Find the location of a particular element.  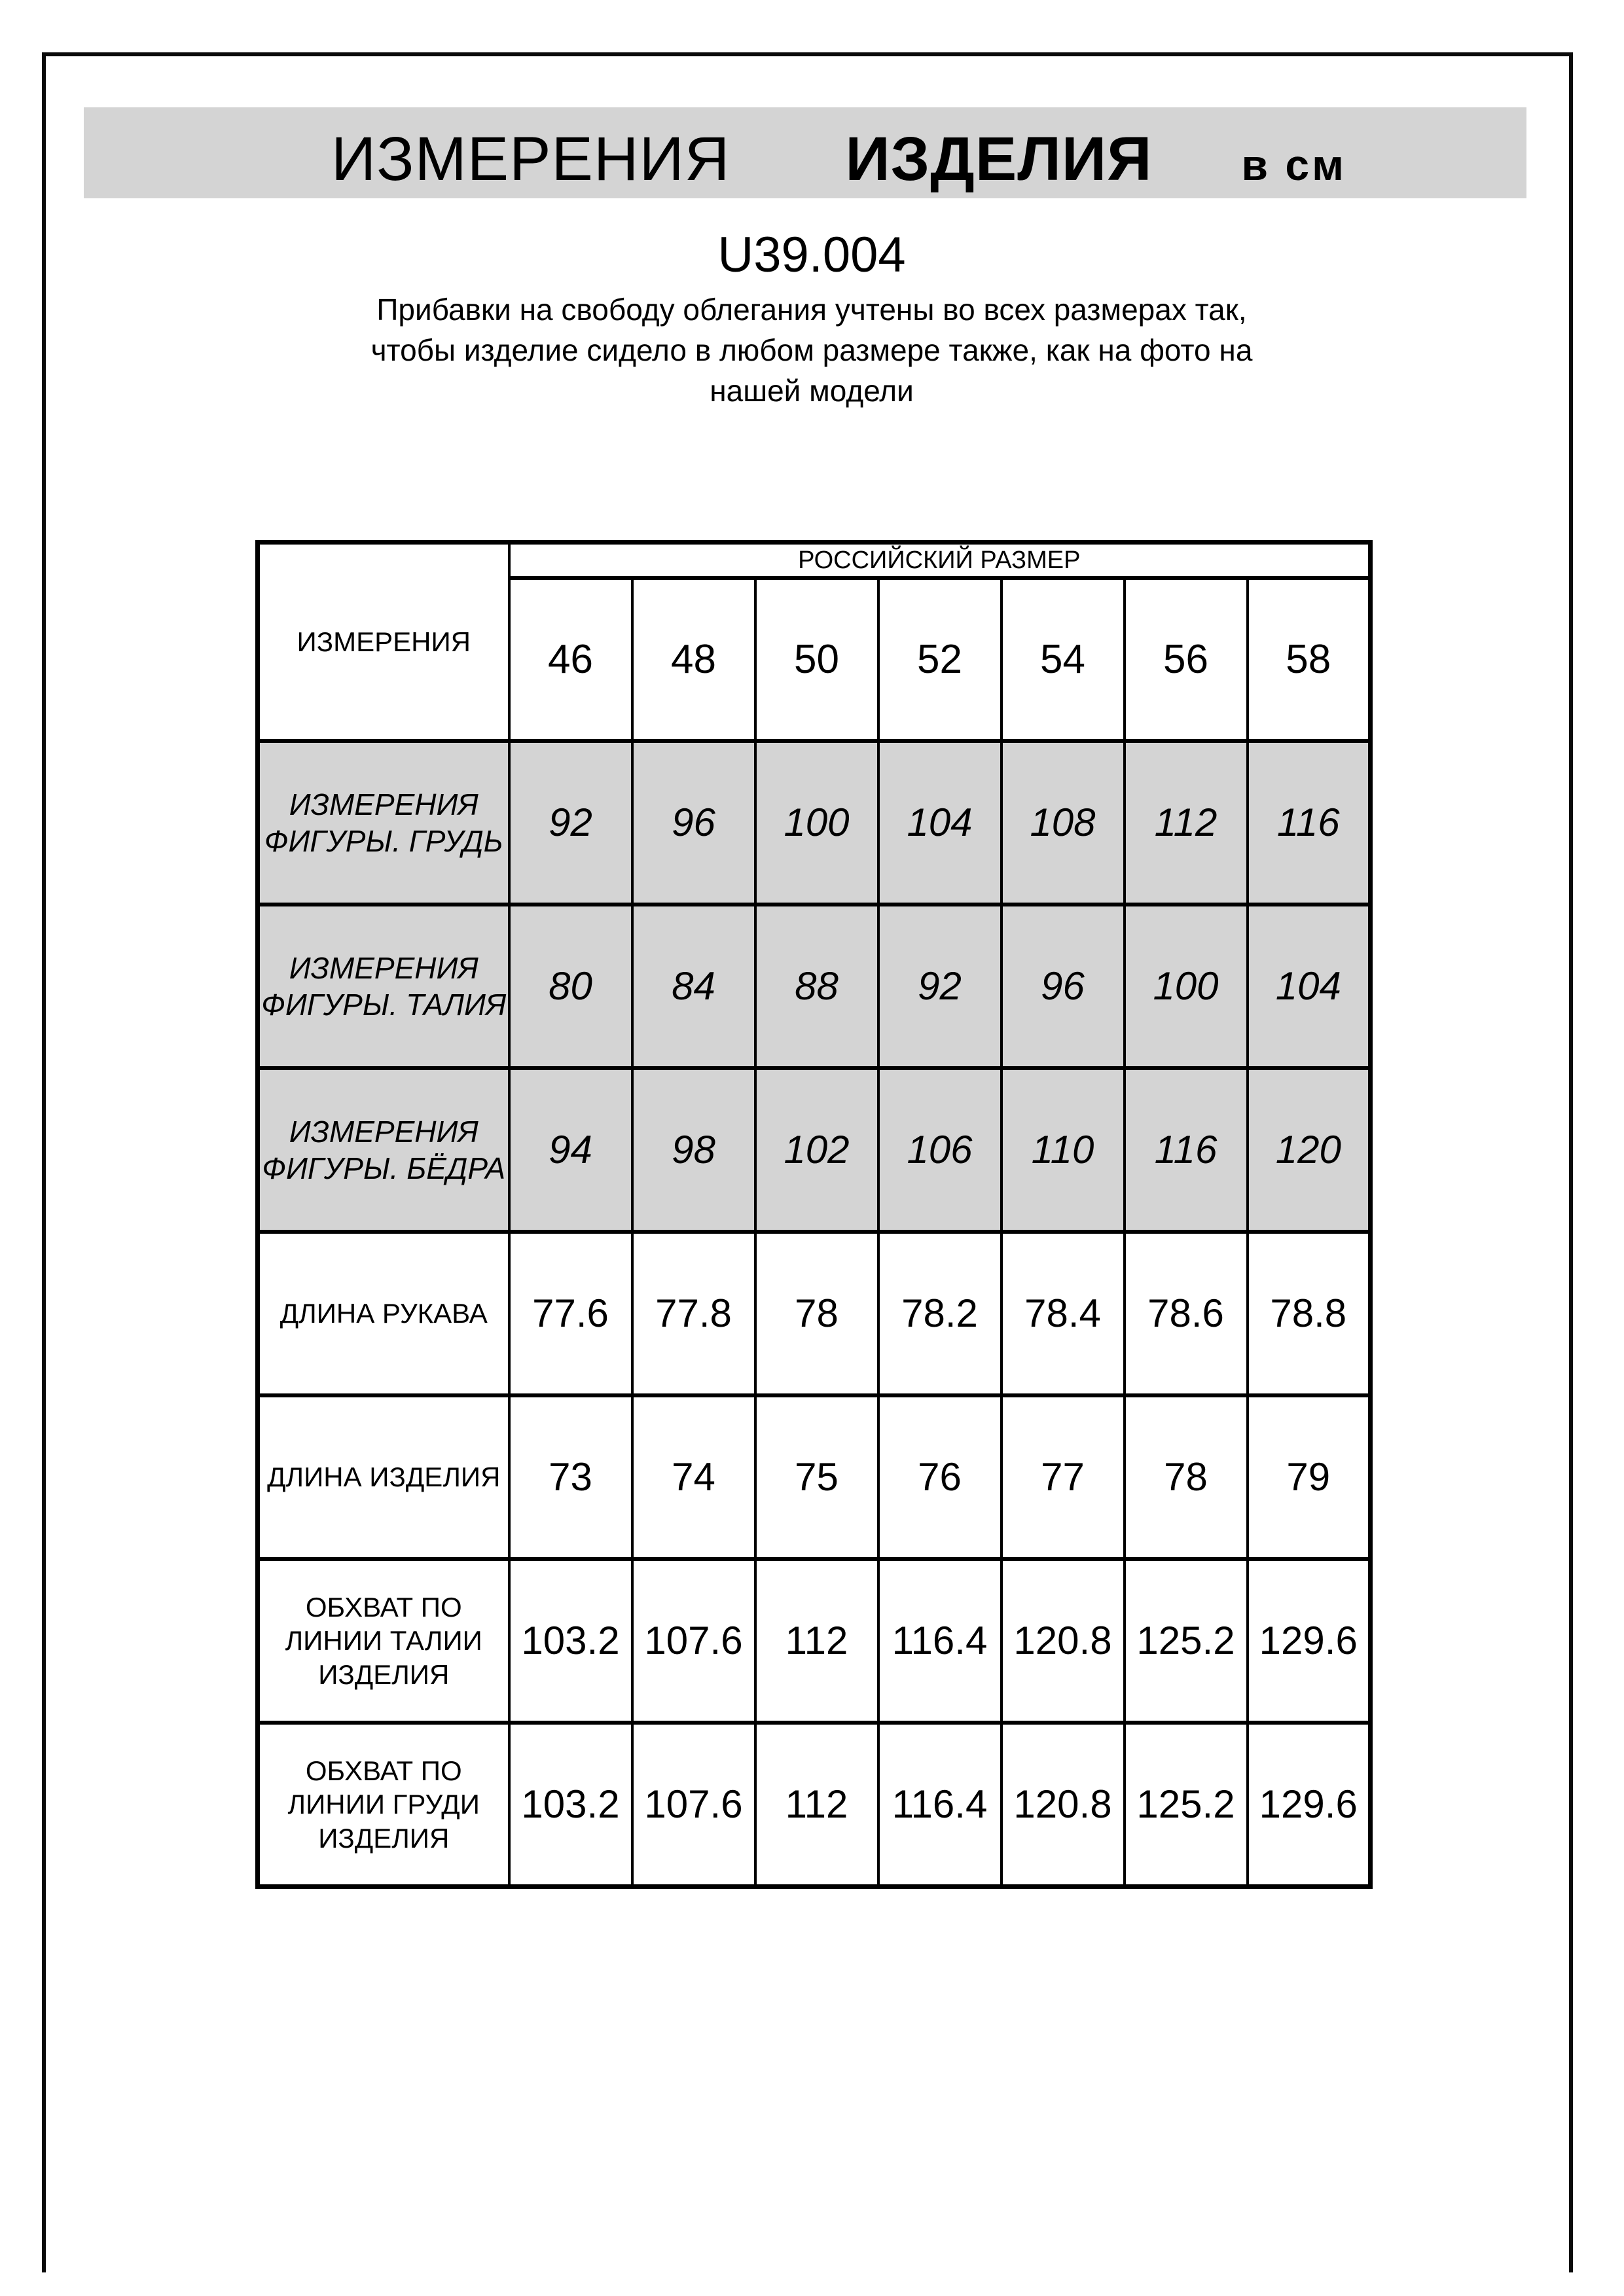

size-header-cell: 48 is located at coordinates (693, 659).